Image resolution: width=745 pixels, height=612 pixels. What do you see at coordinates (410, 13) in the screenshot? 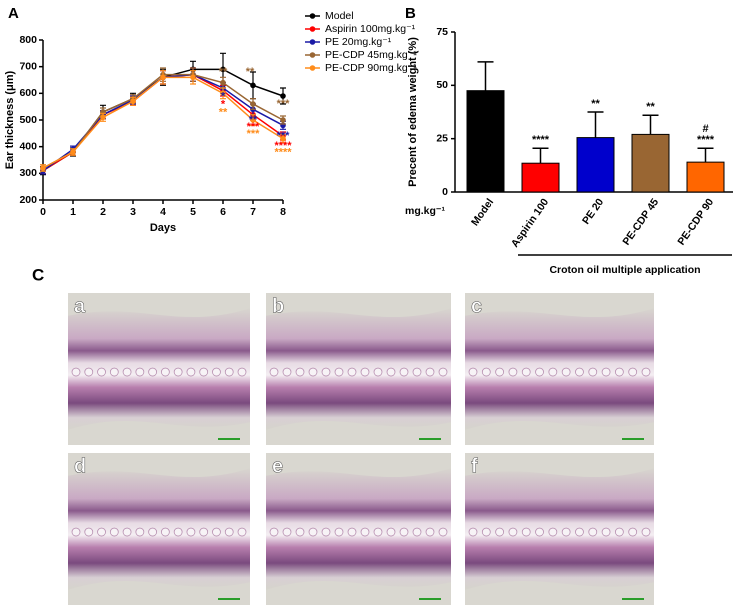
I see `panel-label: B` at bounding box center [410, 13].